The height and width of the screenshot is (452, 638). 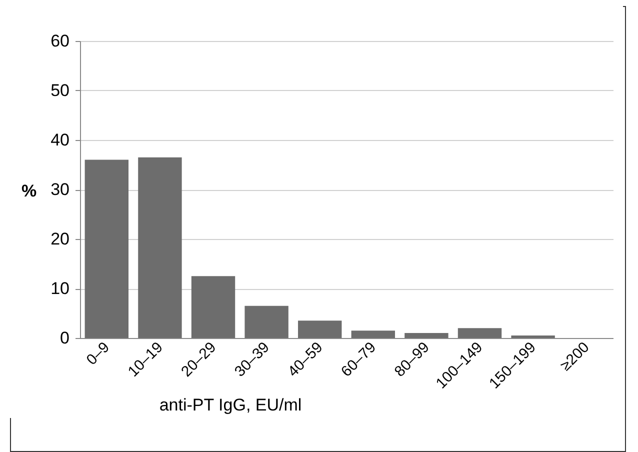 I want to click on x-axis-title: anti-PT IgG, EU/ml, so click(x=230, y=404).